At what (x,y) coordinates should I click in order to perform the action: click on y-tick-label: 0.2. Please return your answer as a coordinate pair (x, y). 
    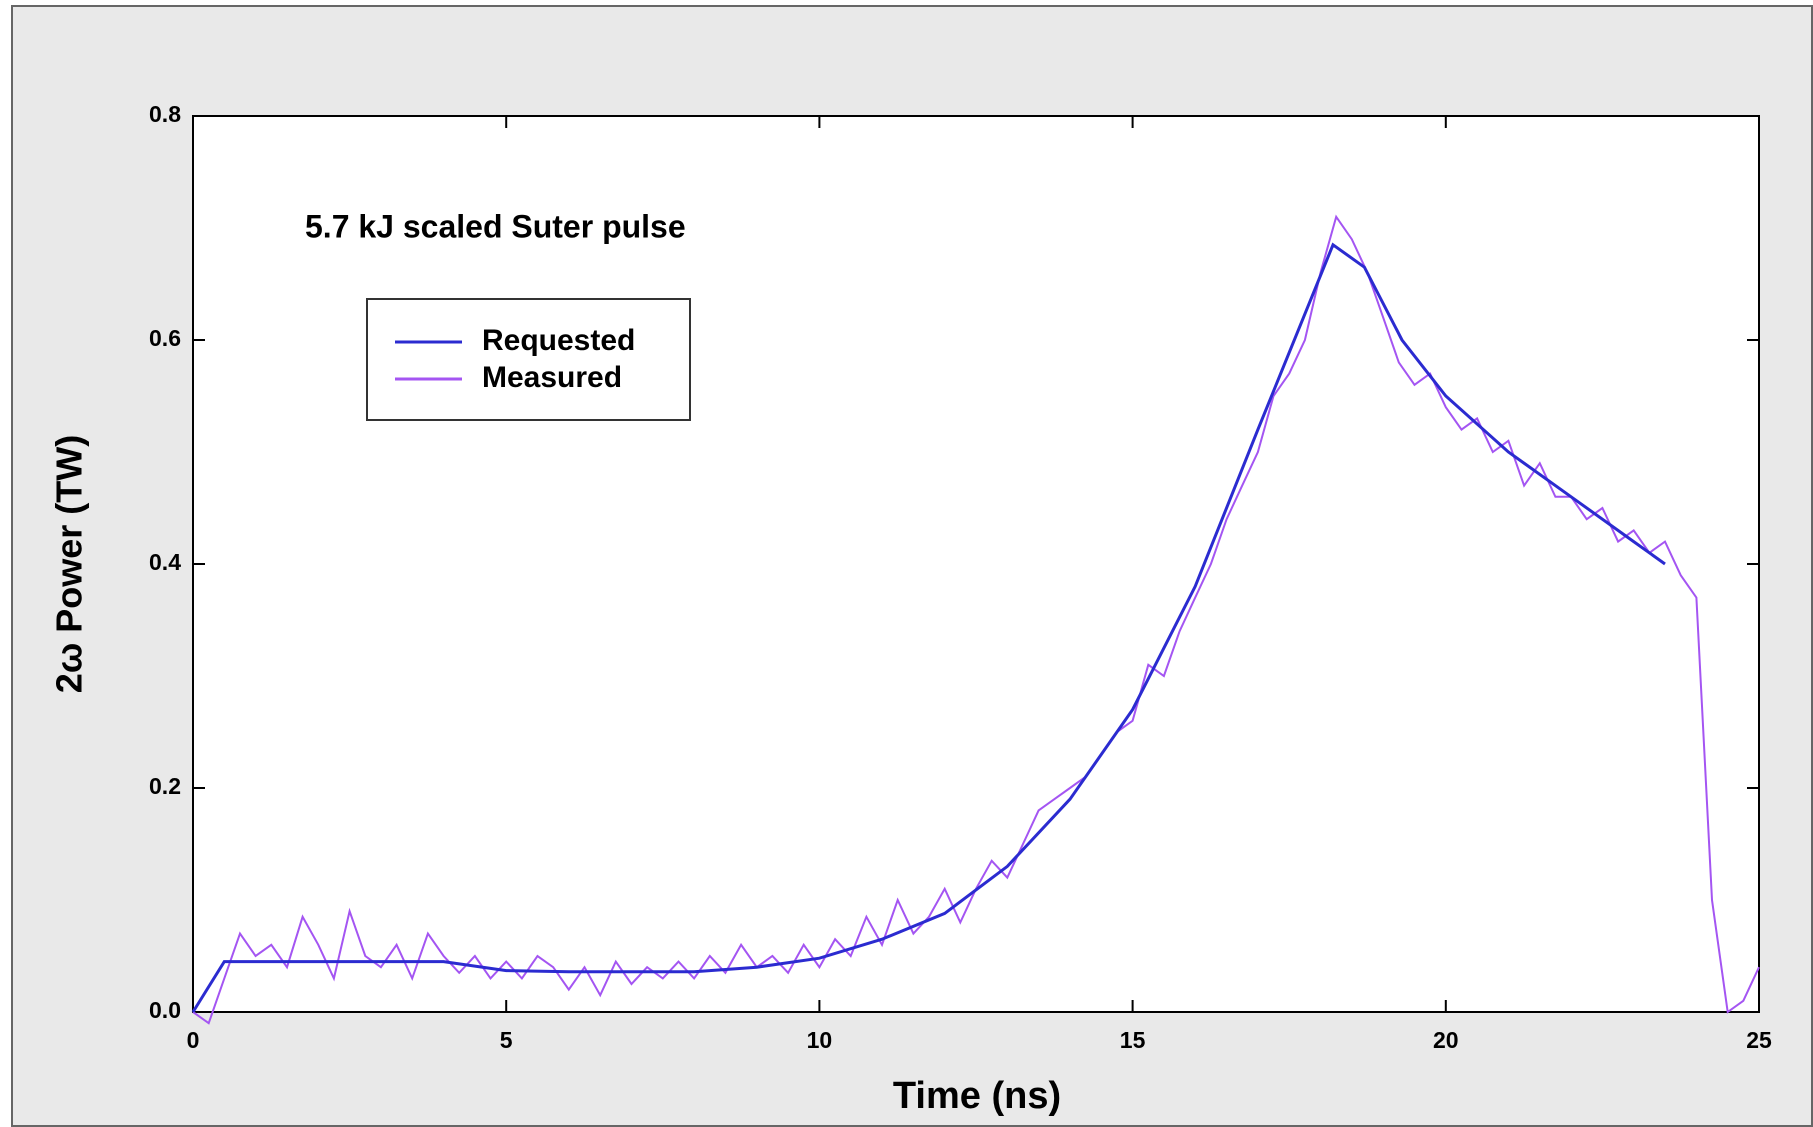
    Looking at the image, I should click on (165, 786).